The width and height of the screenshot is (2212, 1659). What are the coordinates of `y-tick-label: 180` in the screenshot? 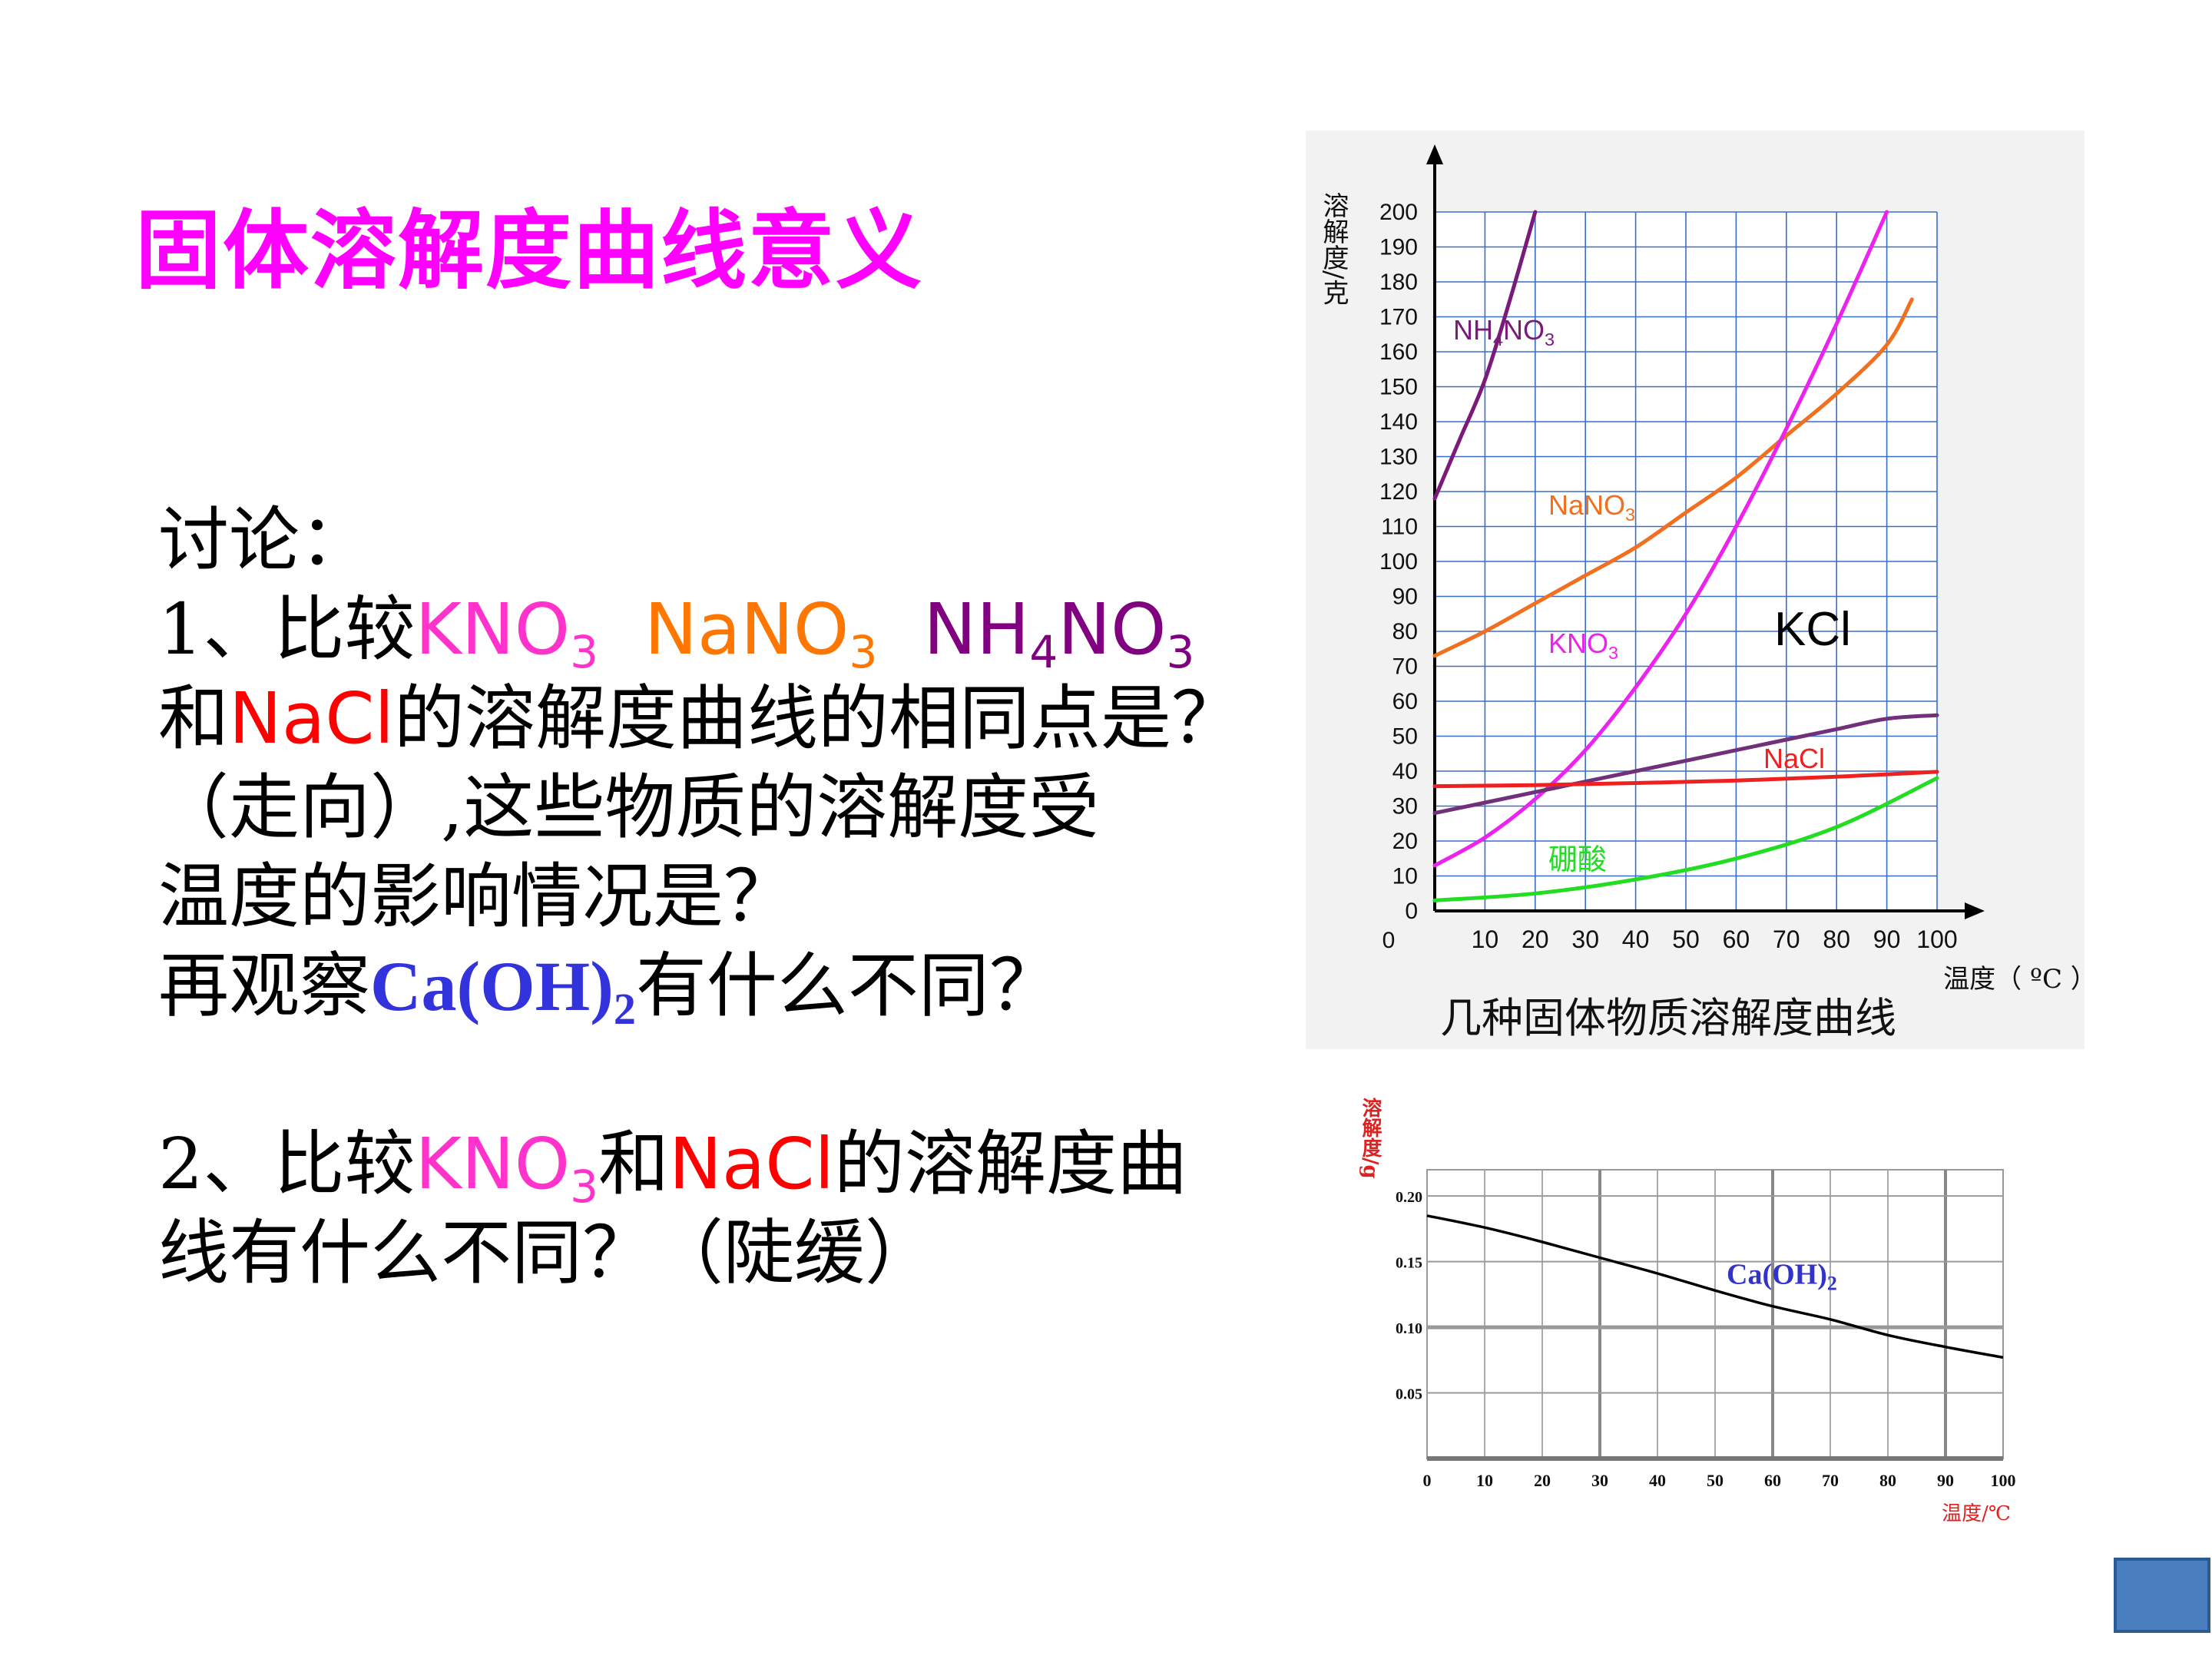 It's located at (1399, 282).